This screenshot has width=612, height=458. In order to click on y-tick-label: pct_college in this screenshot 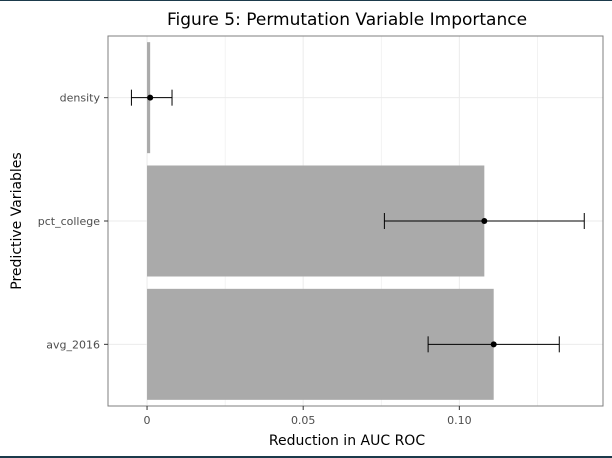, I will do `click(69, 221)`.